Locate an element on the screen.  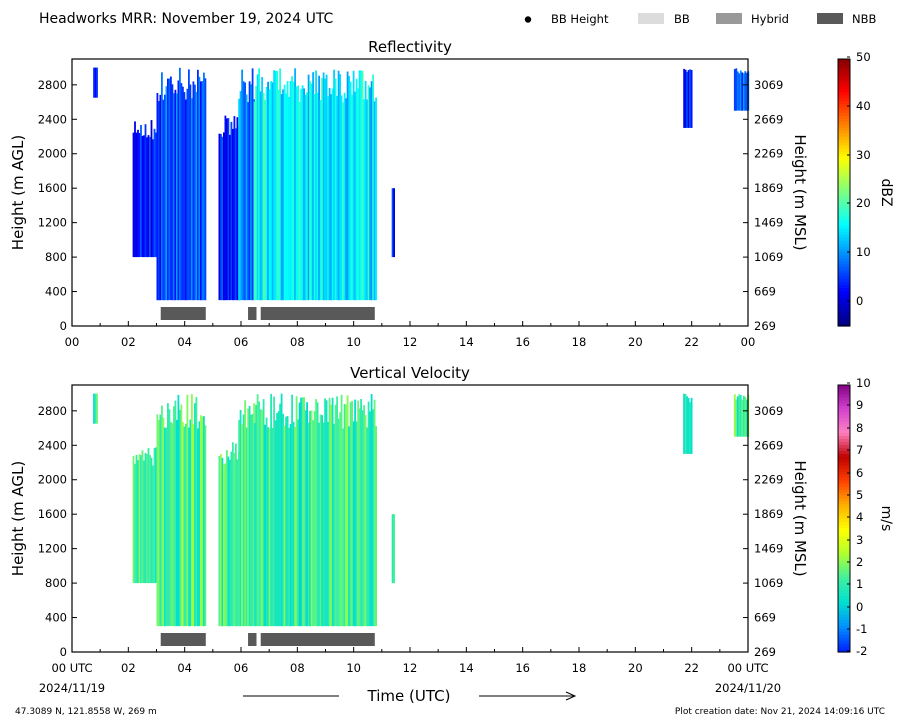
colorbar-tick-label: 4 is located at coordinates (859, 517).